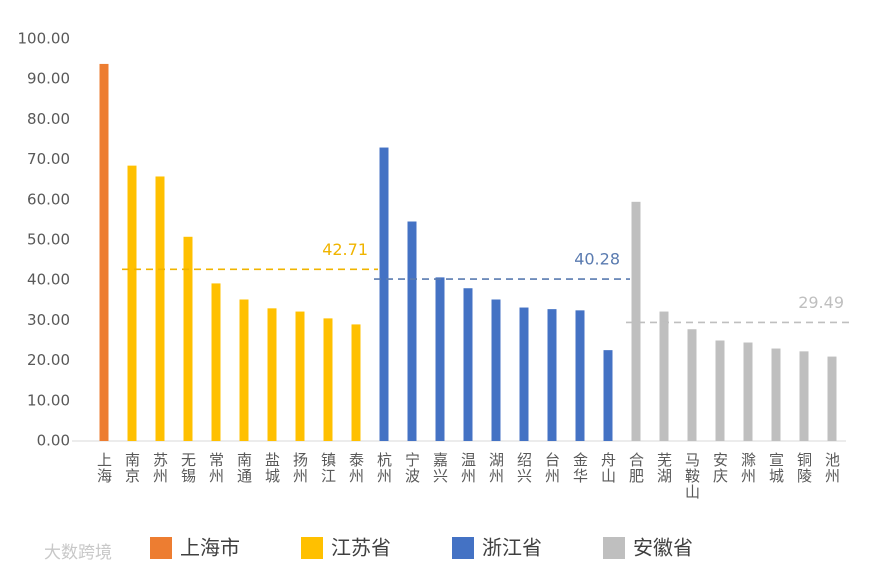  I want to click on x-tick-label: 湖州, so click(496, 468).